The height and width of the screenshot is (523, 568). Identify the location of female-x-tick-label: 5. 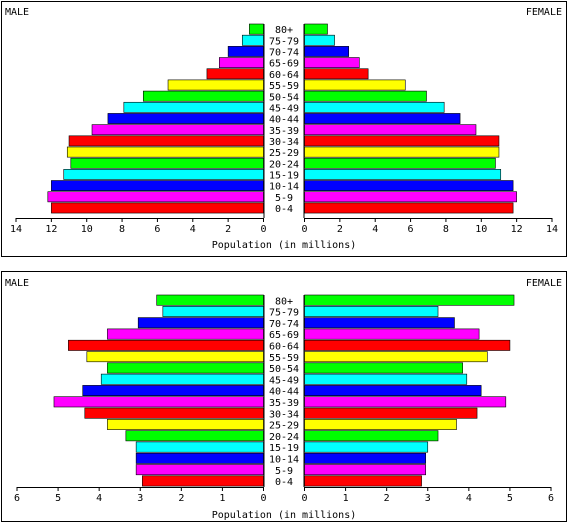
(510, 498).